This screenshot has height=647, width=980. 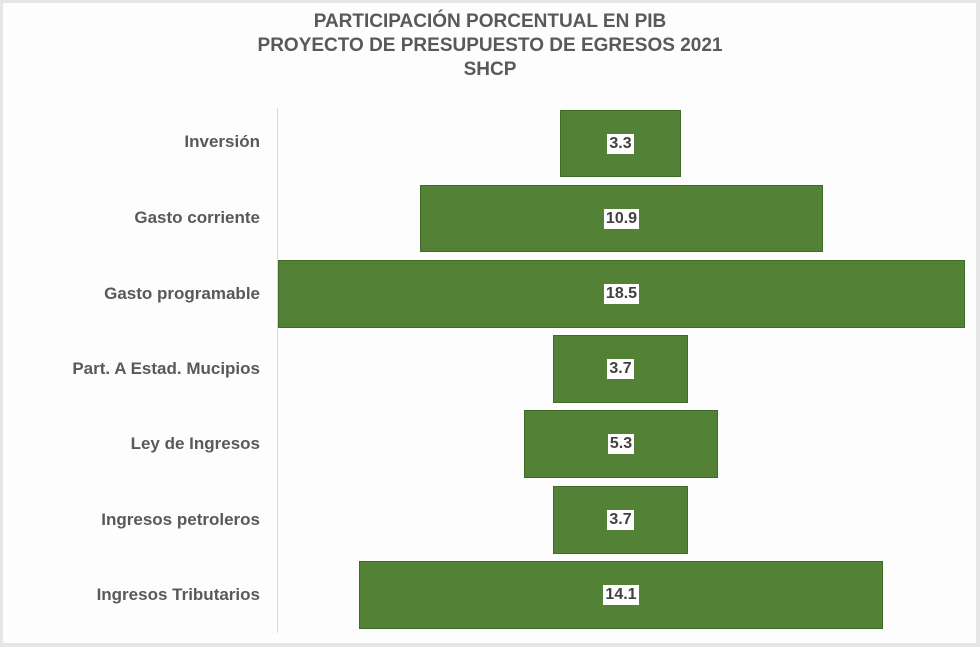 What do you see at coordinates (180, 519) in the screenshot?
I see `category-label: Ingresos petroleros` at bounding box center [180, 519].